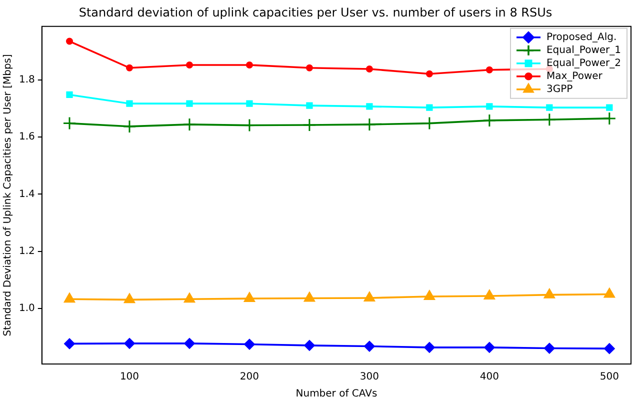 Image resolution: width=639 pixels, height=402 pixels. What do you see at coordinates (337, 394) in the screenshot?
I see `x-axis-title: Number of CAVs` at bounding box center [337, 394].